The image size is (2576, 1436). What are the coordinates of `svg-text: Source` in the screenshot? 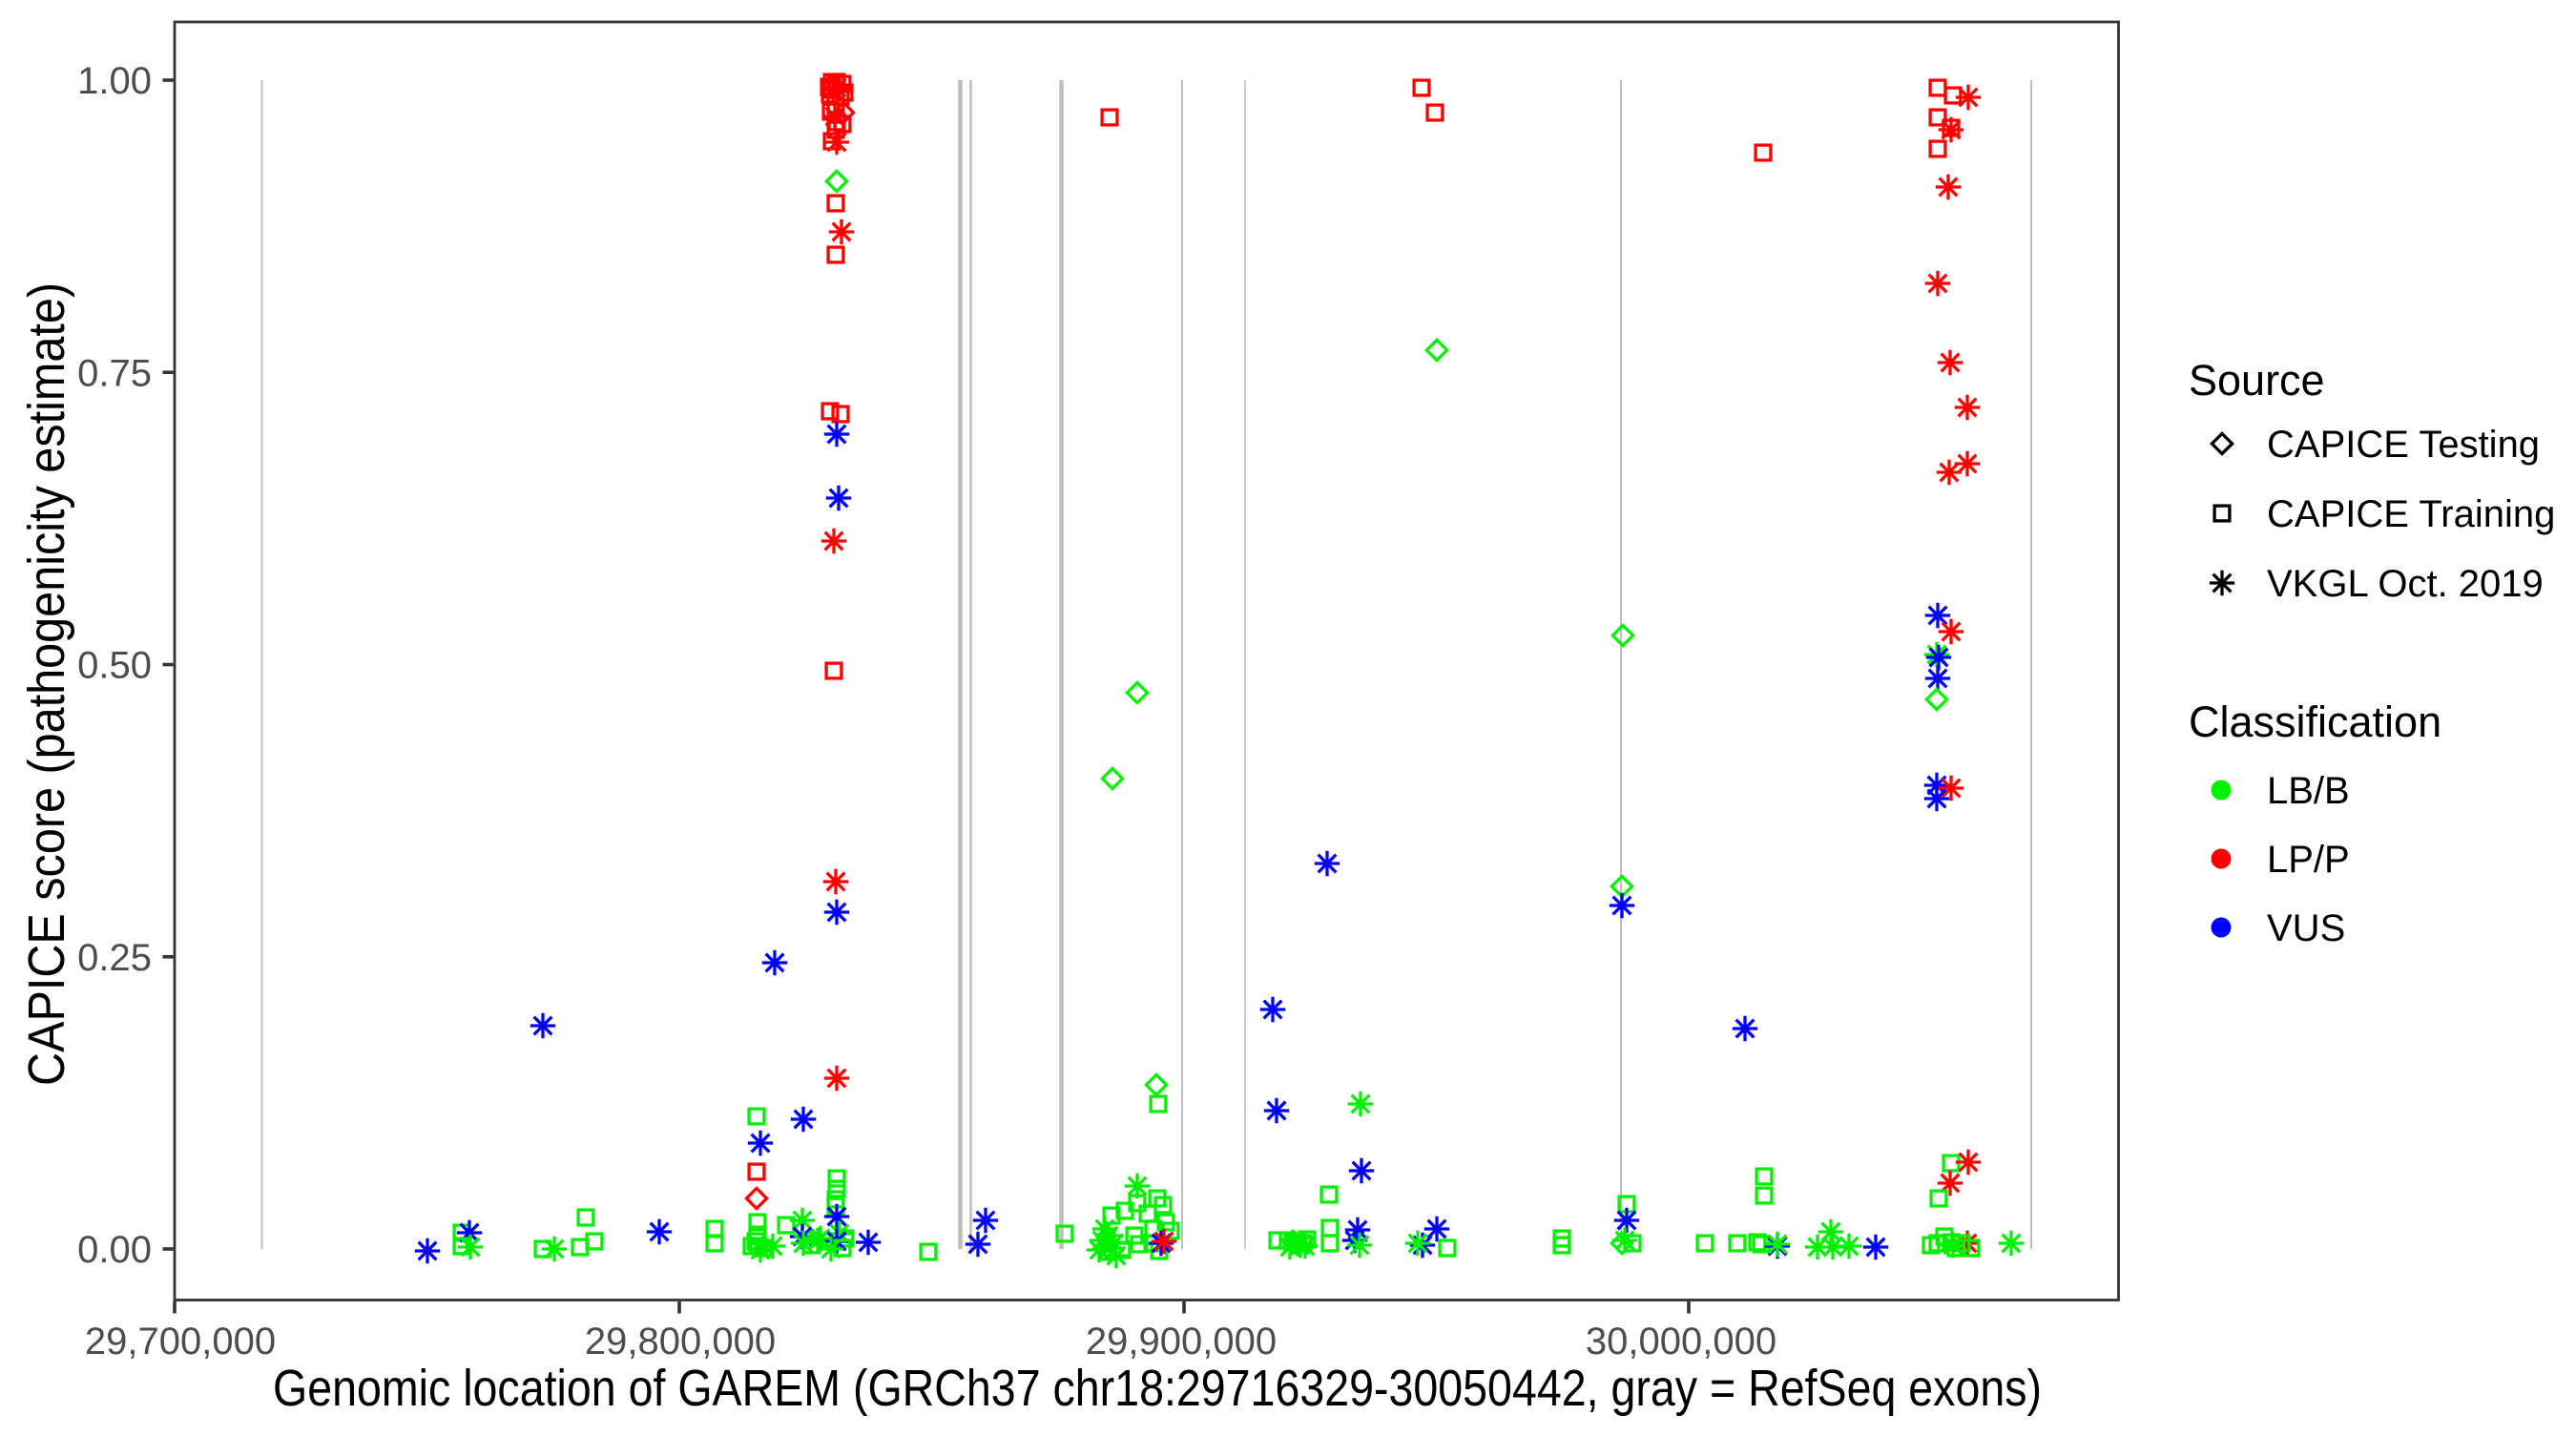 It's located at (2257, 380).